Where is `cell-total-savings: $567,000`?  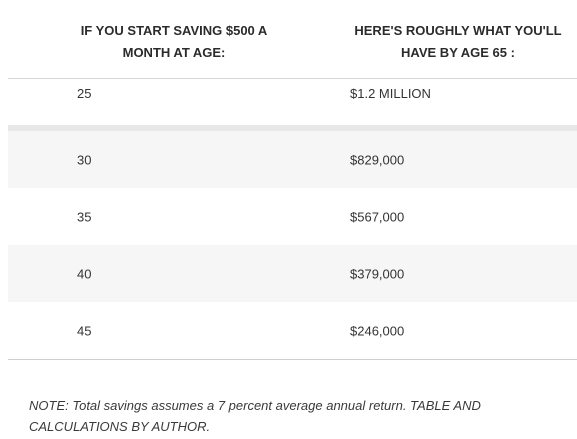
cell-total-savings: $567,000 is located at coordinates (377, 216).